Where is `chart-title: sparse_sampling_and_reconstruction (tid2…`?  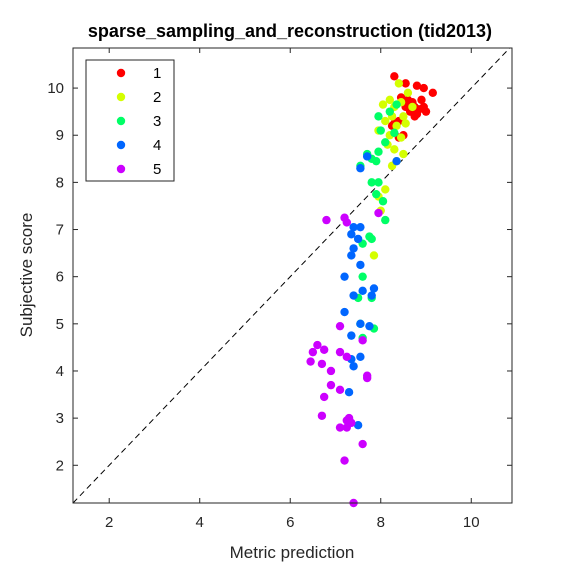 chart-title: sparse_sampling_and_reconstruction (tid2… is located at coordinates (290, 31).